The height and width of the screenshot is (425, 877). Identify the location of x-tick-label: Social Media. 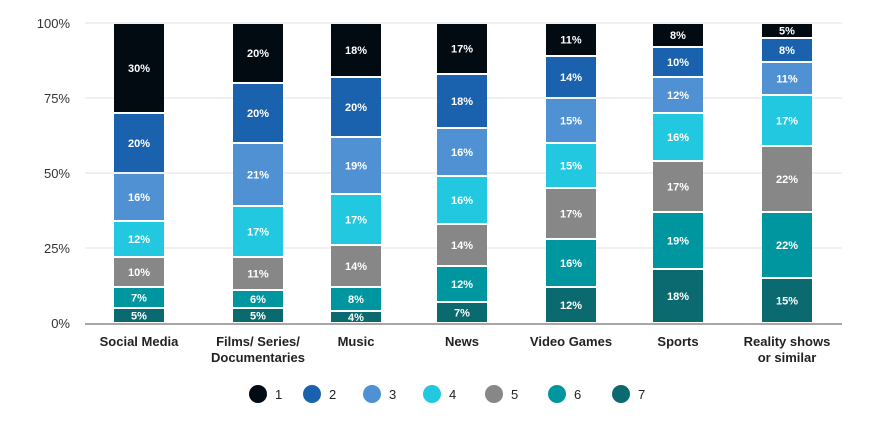
(140, 341).